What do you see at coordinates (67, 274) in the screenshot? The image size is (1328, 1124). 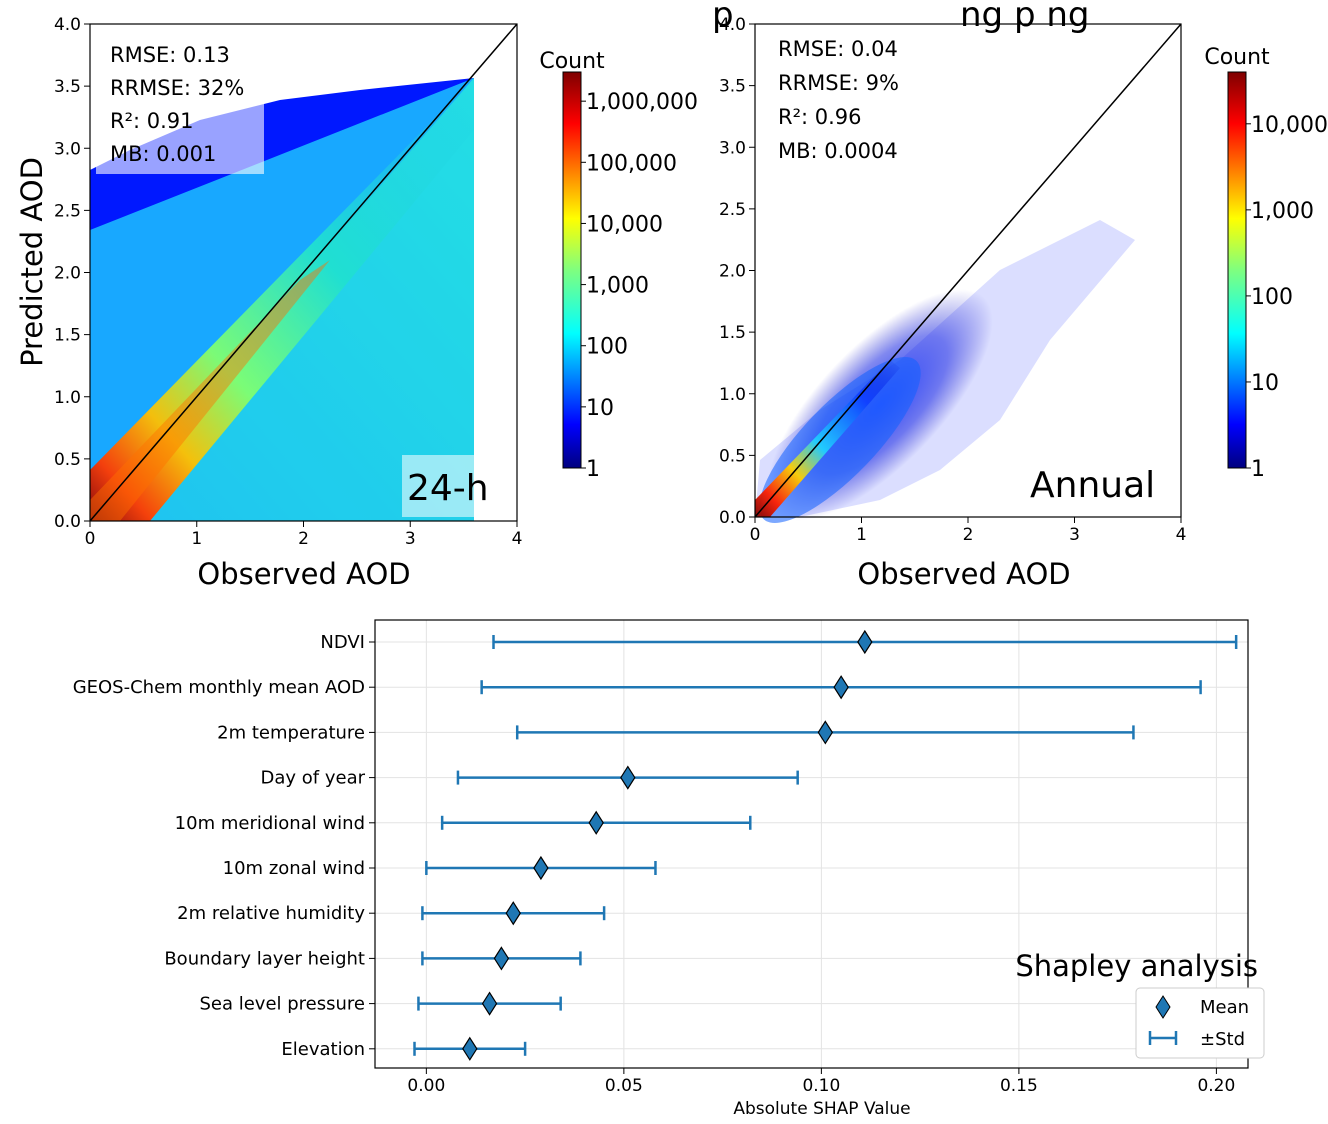 I see `y-tick-label: 2.0` at bounding box center [67, 274].